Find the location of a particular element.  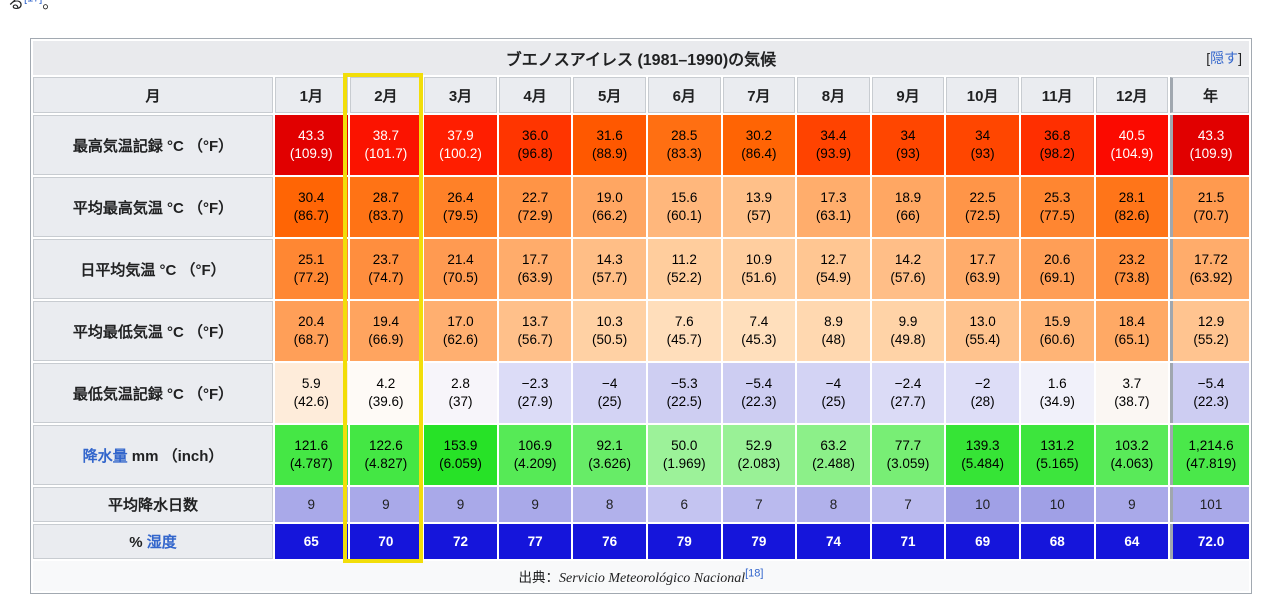

climate-cell: 20.4 (68.7) is located at coordinates (311, 331).